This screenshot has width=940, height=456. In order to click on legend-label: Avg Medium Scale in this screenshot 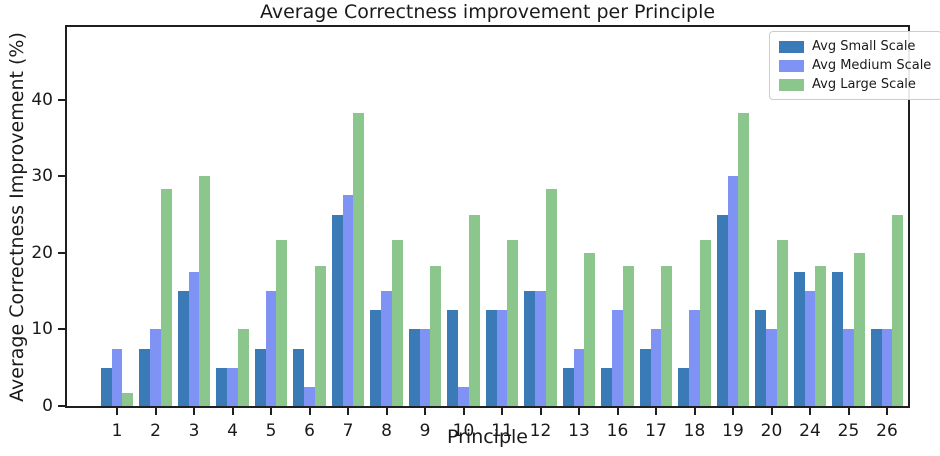, I will do `click(872, 65)`.